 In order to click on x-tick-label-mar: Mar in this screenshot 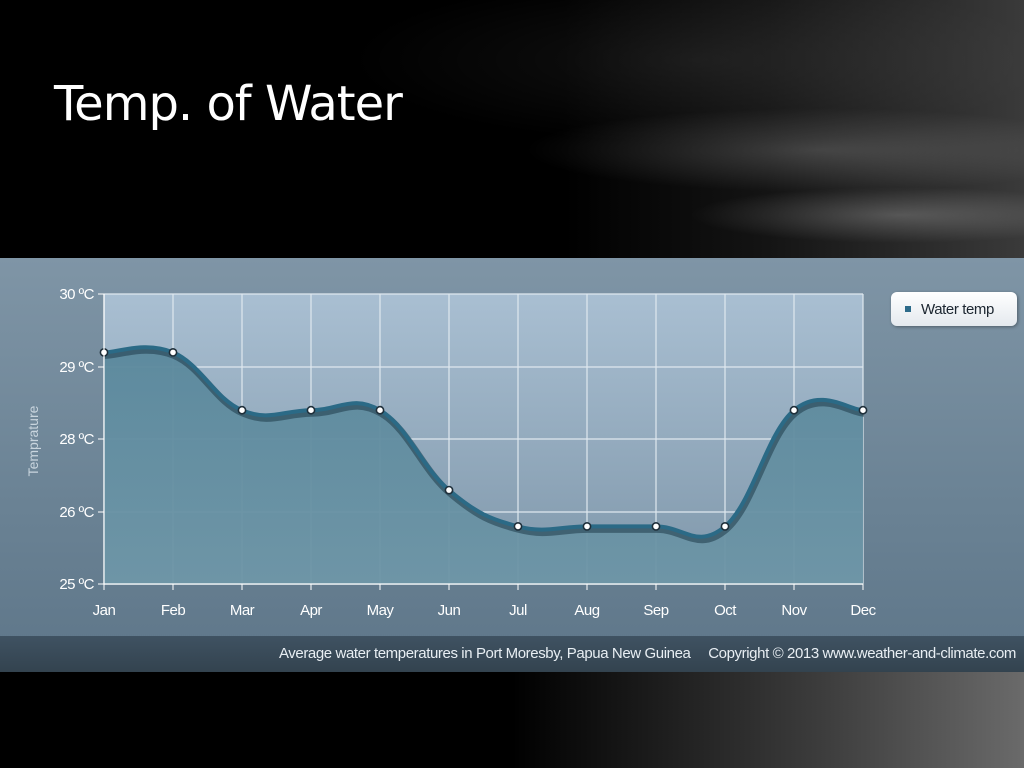, I will do `click(242, 610)`.